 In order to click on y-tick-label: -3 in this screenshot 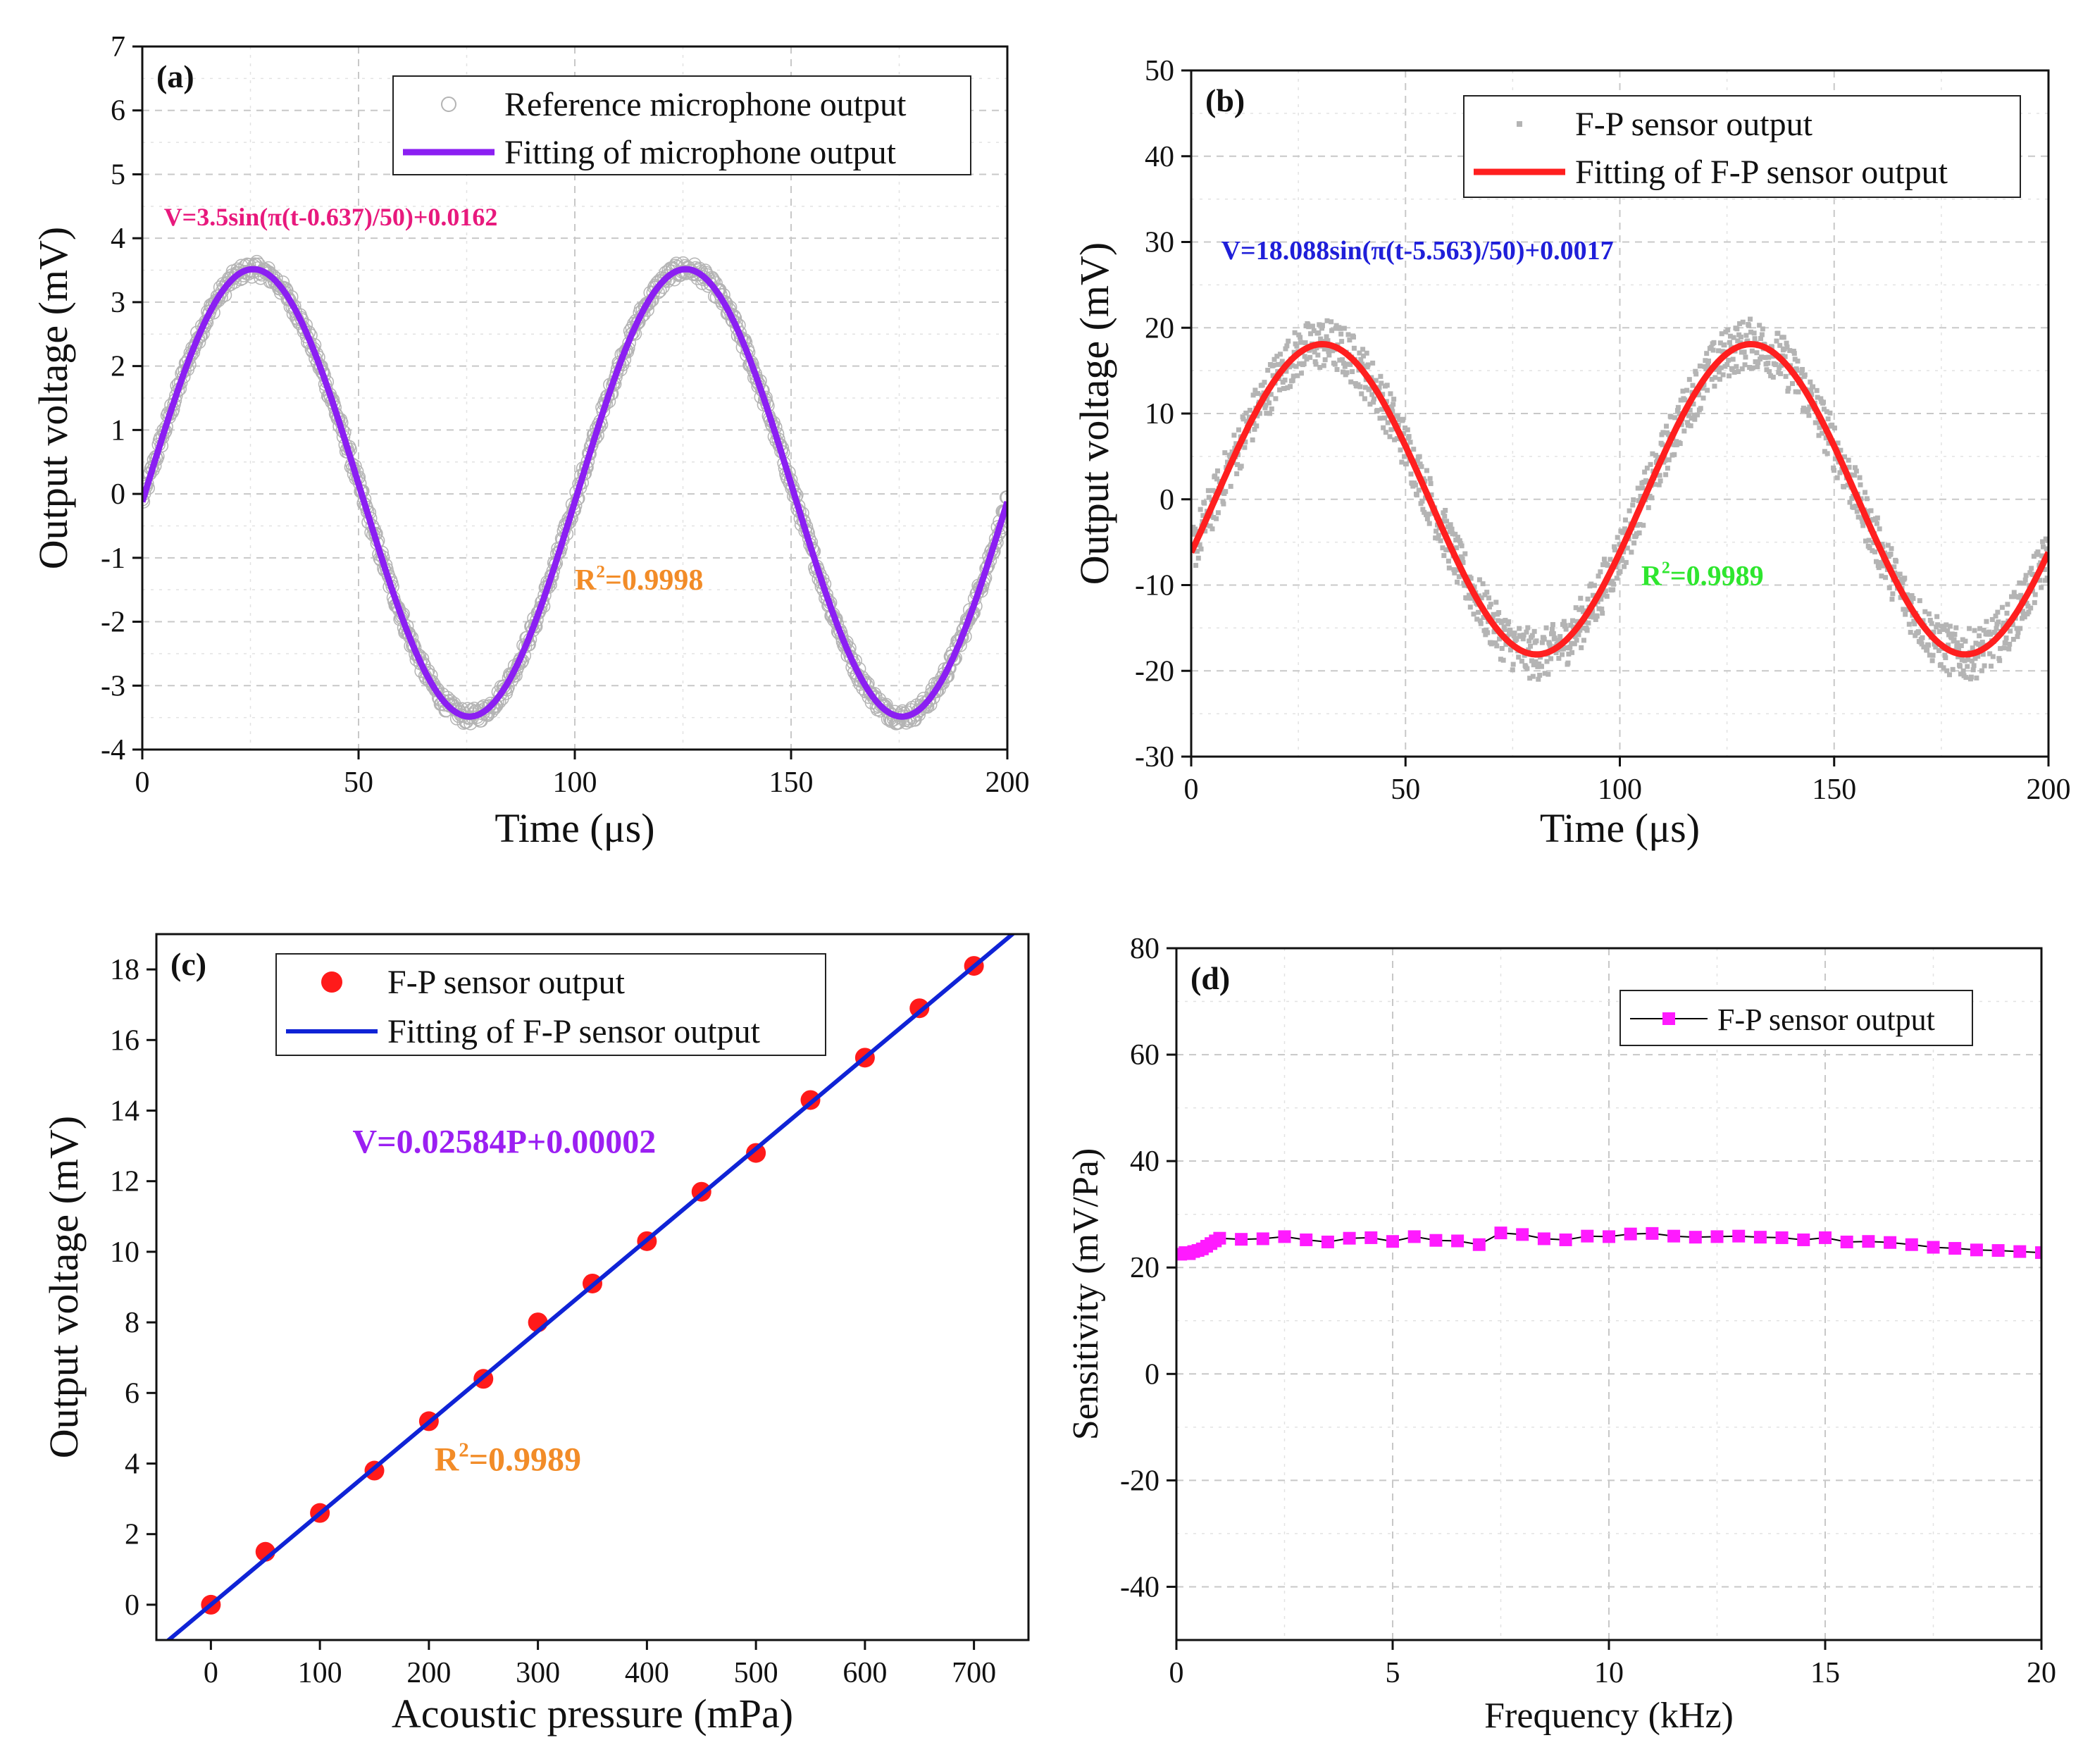, I will do `click(113, 686)`.